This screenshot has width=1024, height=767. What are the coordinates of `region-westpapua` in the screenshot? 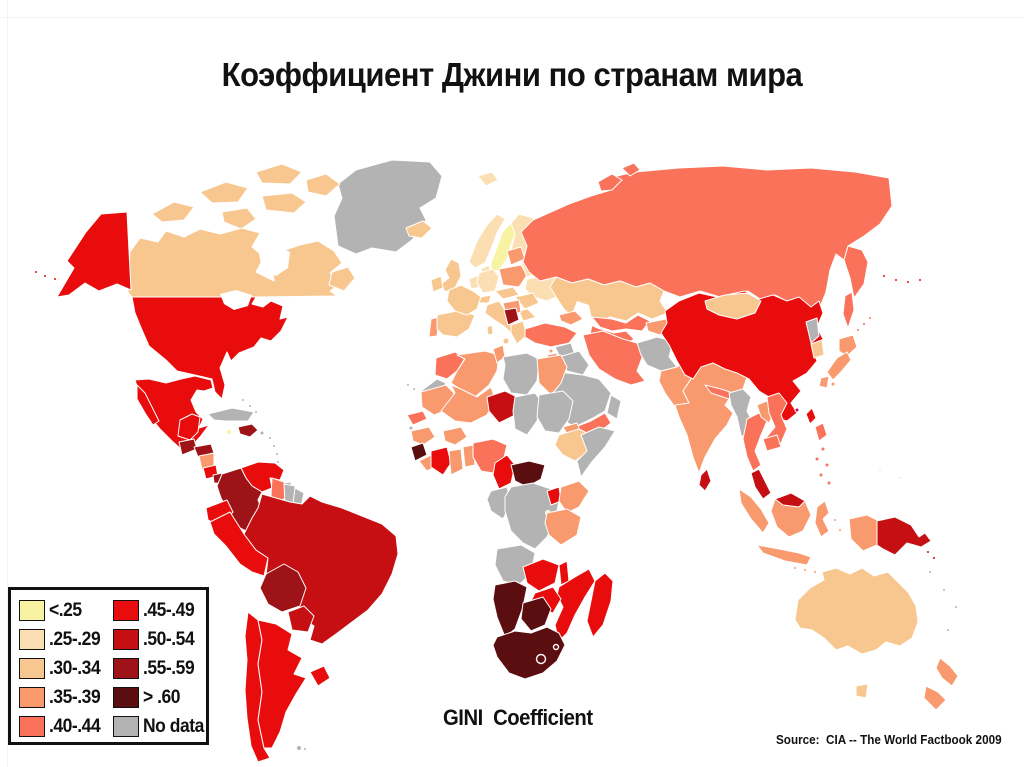 It's located at (864, 533).